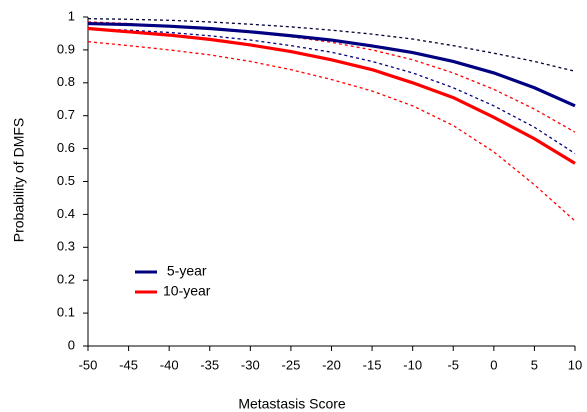 The width and height of the screenshot is (587, 412). I want to click on x-tick-label: -35, so click(209, 364).